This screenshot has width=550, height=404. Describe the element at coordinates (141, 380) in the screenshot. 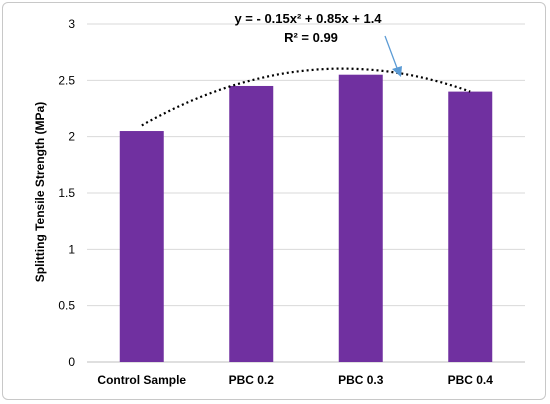

I see `x-tick-label: Control Sample` at that location.